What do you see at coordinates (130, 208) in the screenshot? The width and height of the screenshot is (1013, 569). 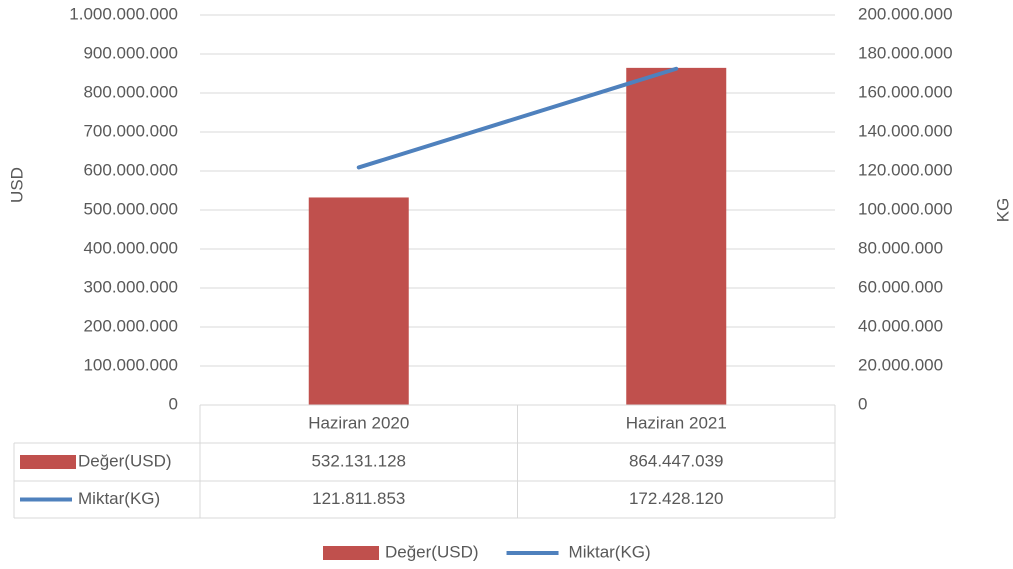 I see `y-tick-label: 500.000.000` at bounding box center [130, 208].